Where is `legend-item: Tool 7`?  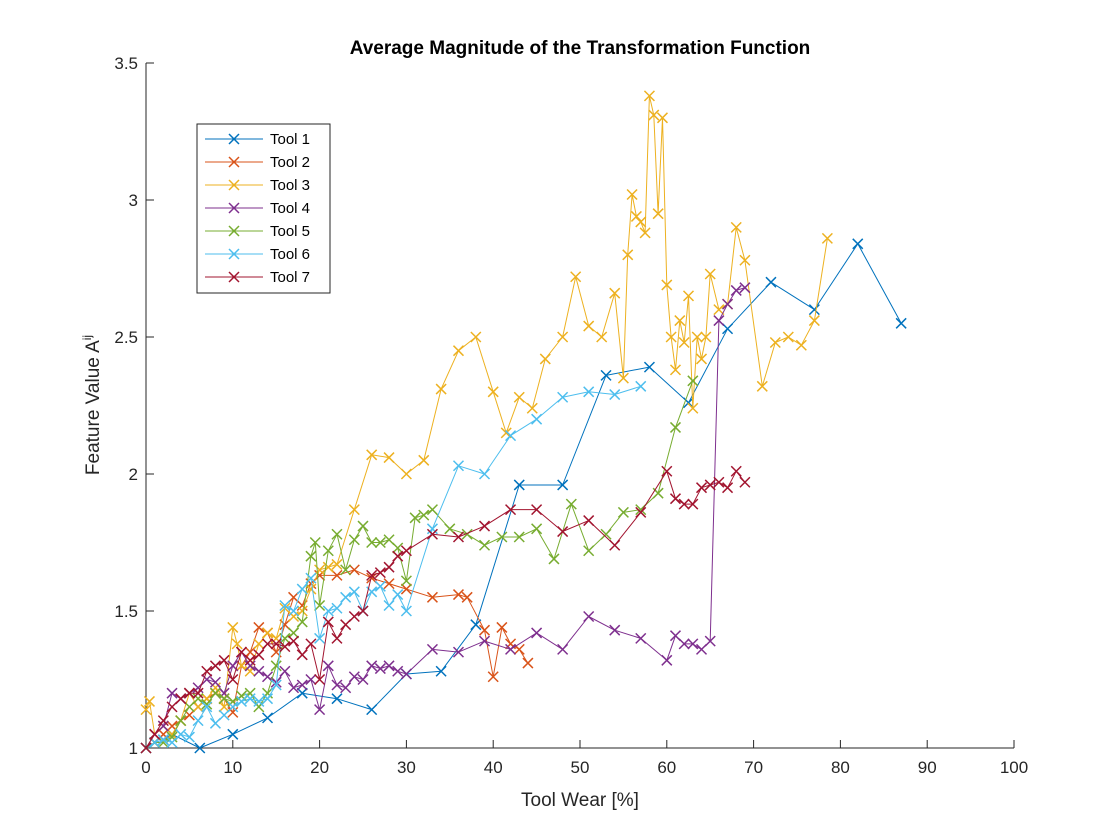
legend-item: Tool 7 is located at coordinates (257, 277).